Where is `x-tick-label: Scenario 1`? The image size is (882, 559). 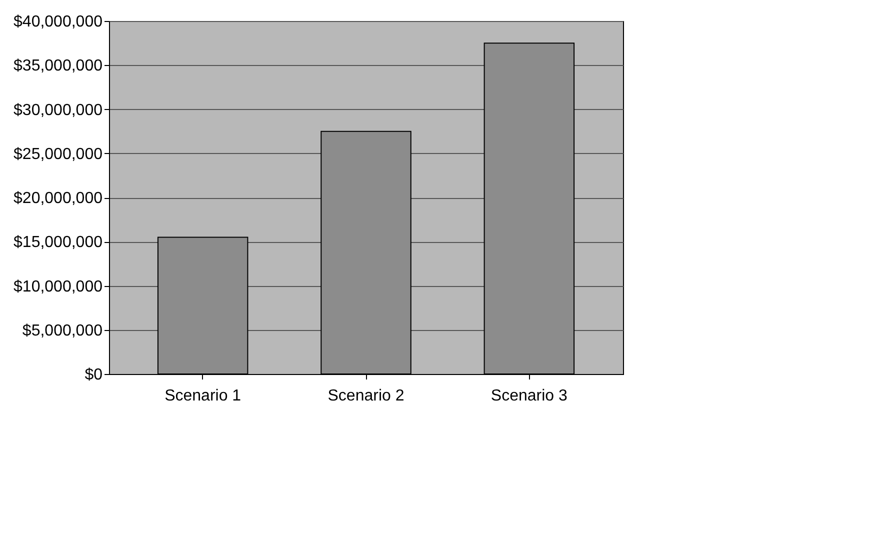
x-tick-label: Scenario 1 is located at coordinates (203, 396).